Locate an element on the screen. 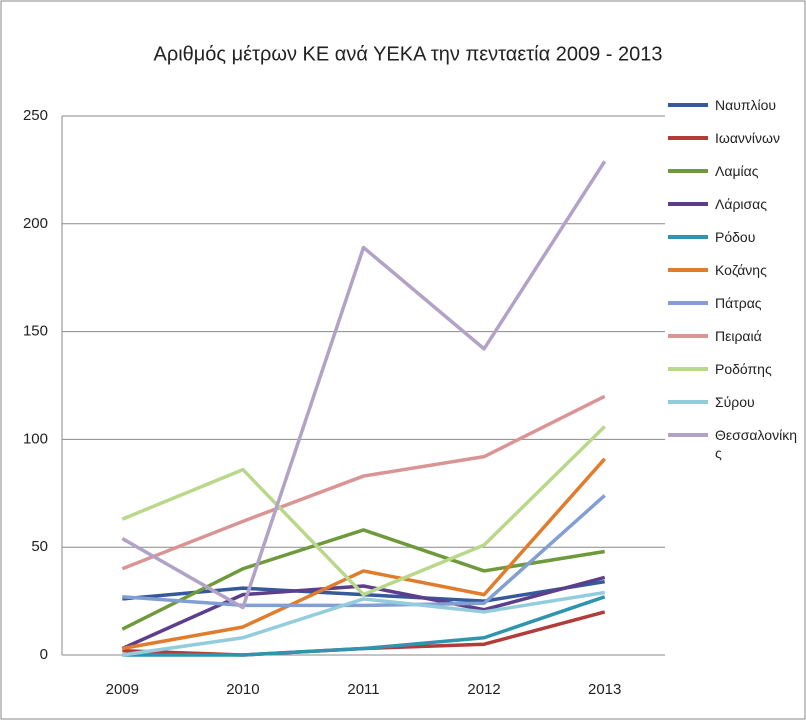  legend-label: Λάρισας is located at coordinates (741, 204).